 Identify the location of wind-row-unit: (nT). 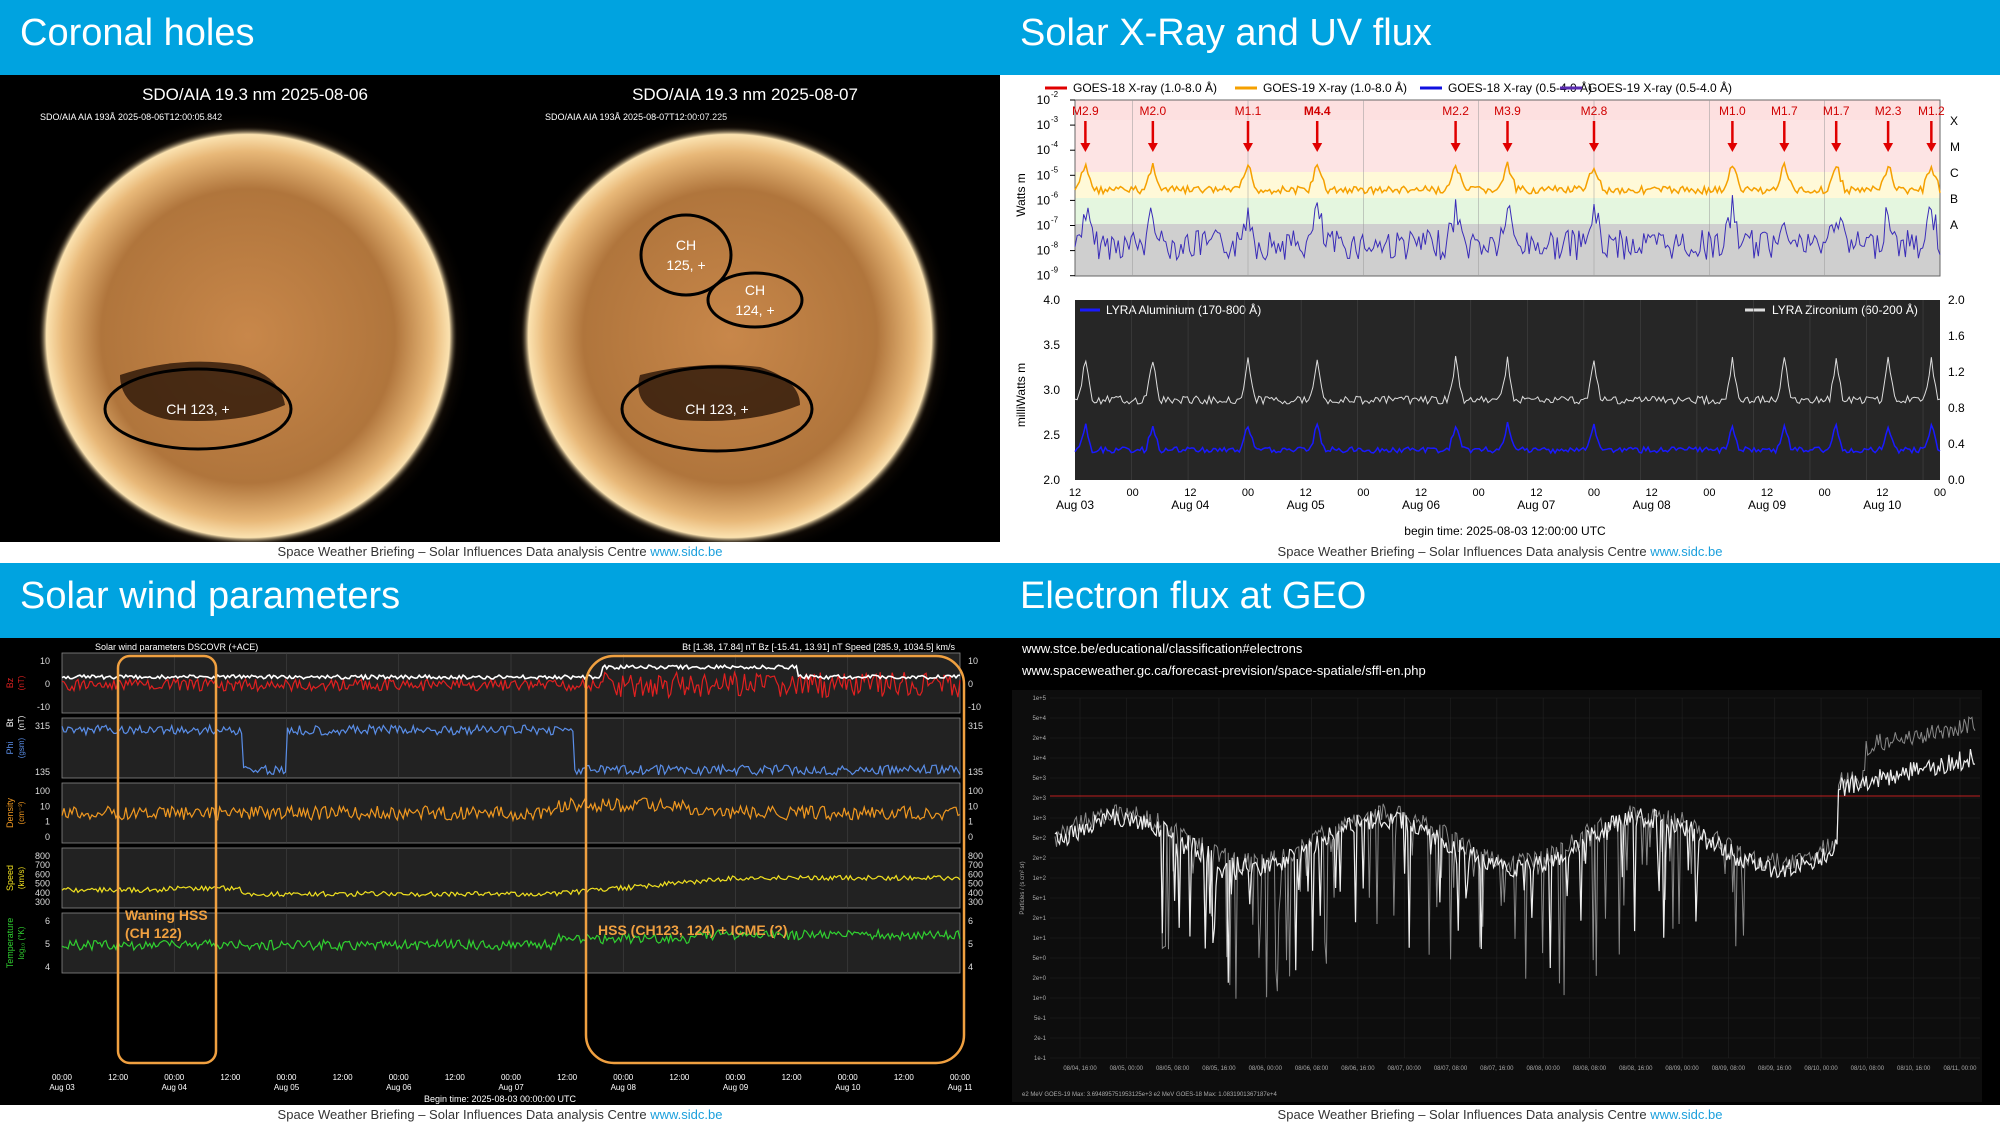
(21, 682).